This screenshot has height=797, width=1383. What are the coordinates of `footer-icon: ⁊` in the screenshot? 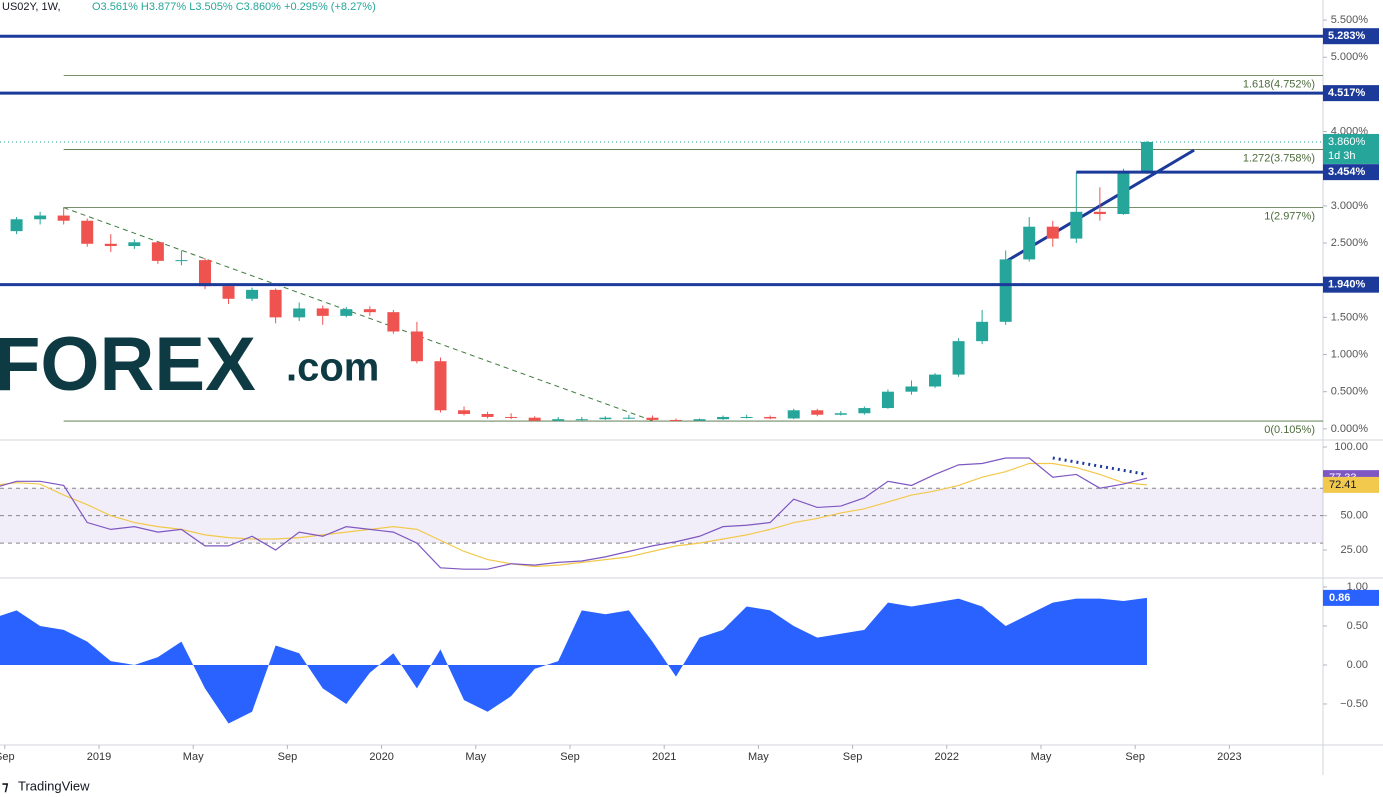 It's located at (5, 785).